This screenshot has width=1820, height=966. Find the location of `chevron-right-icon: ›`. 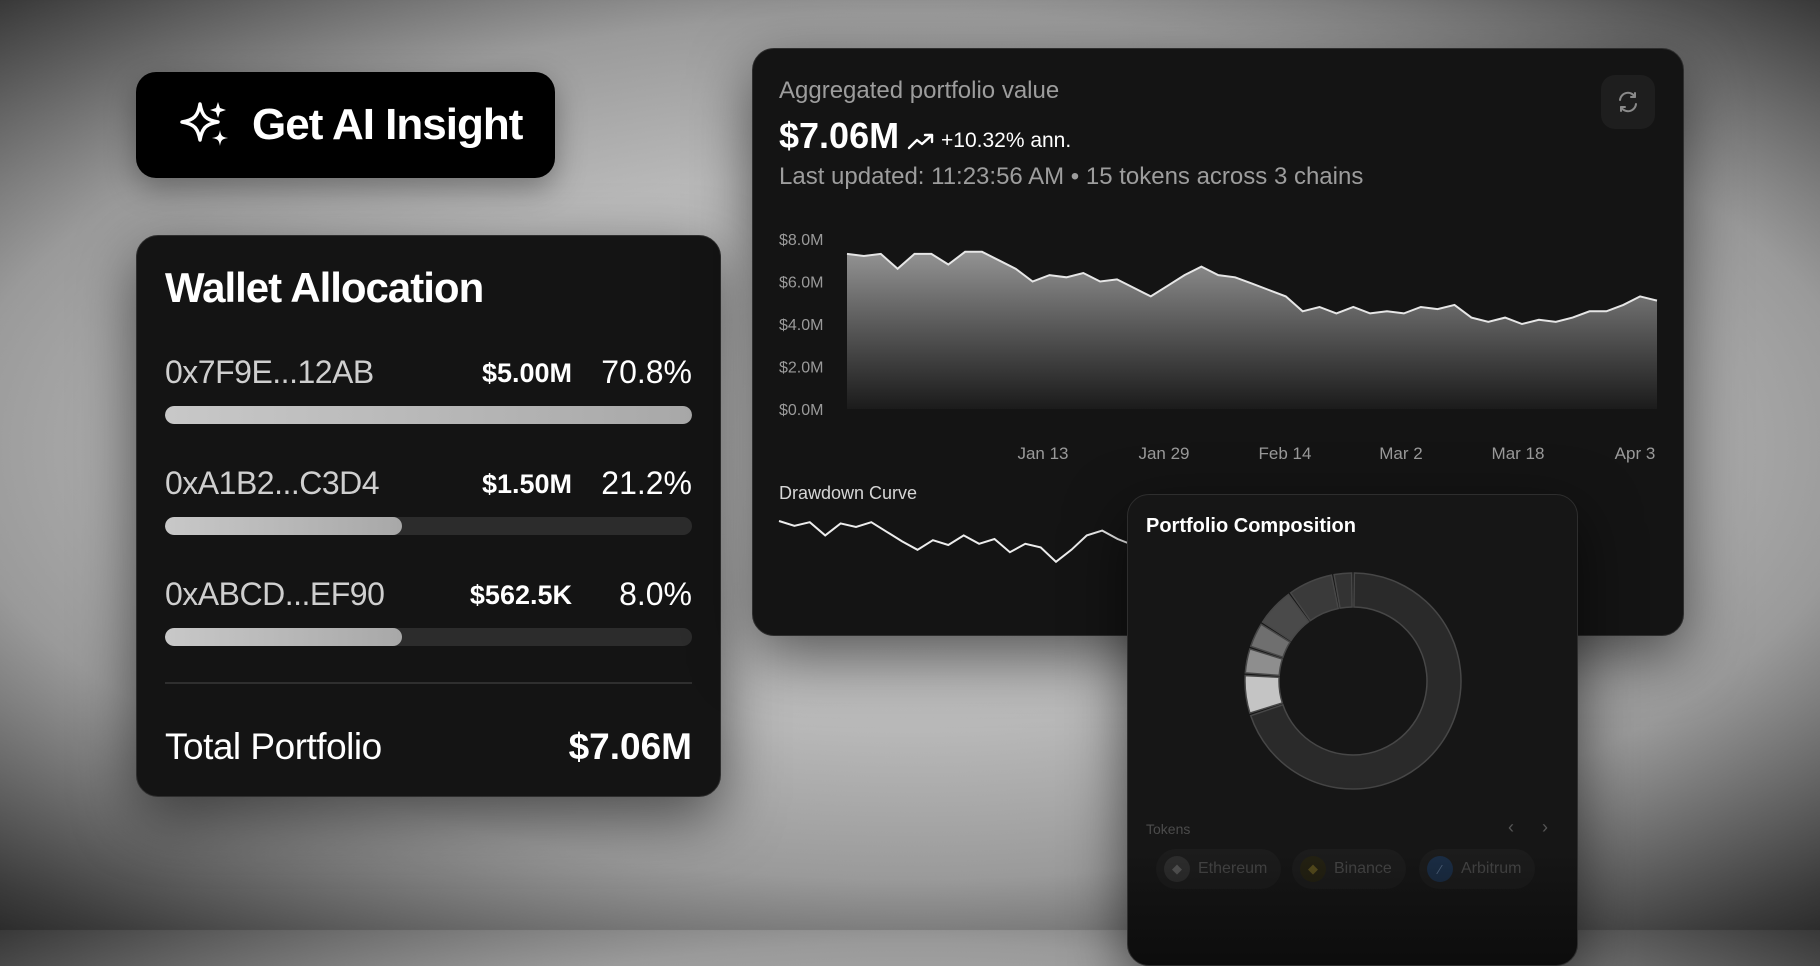

chevron-right-icon: › is located at coordinates (1545, 827).